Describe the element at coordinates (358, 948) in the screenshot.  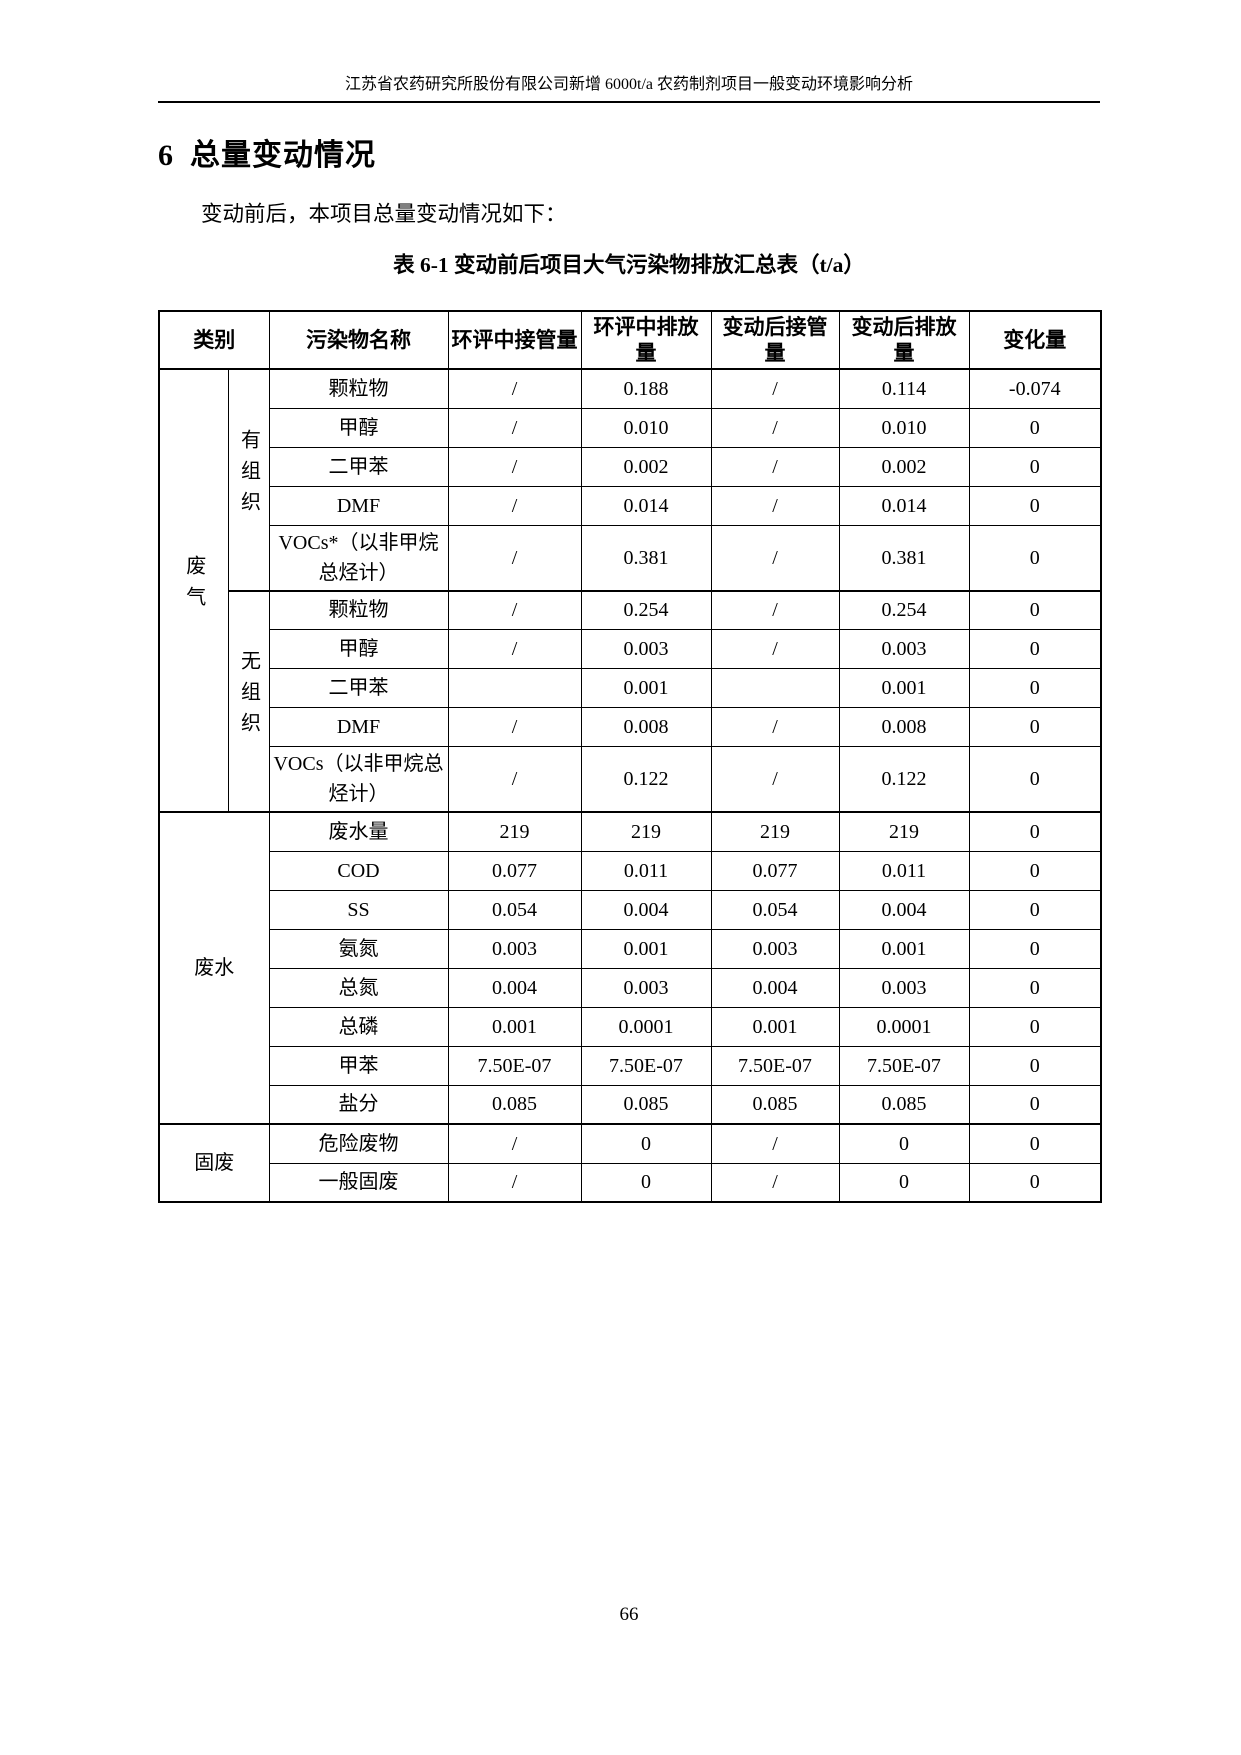
I see `pollutant-name-cell: 氨氮` at that location.